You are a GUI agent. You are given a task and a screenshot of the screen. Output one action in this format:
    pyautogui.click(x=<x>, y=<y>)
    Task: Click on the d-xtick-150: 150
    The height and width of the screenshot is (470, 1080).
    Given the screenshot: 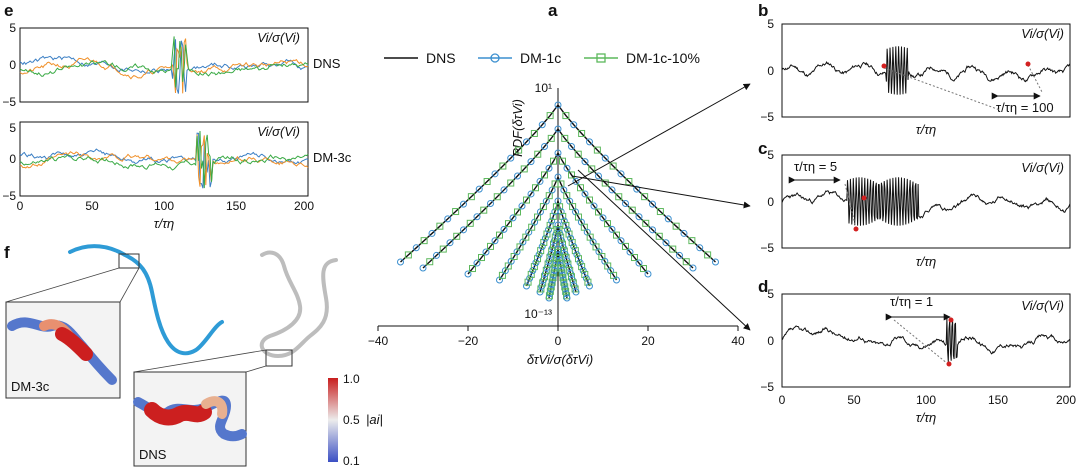 What is the action you would take?
    pyautogui.click(x=998, y=400)
    